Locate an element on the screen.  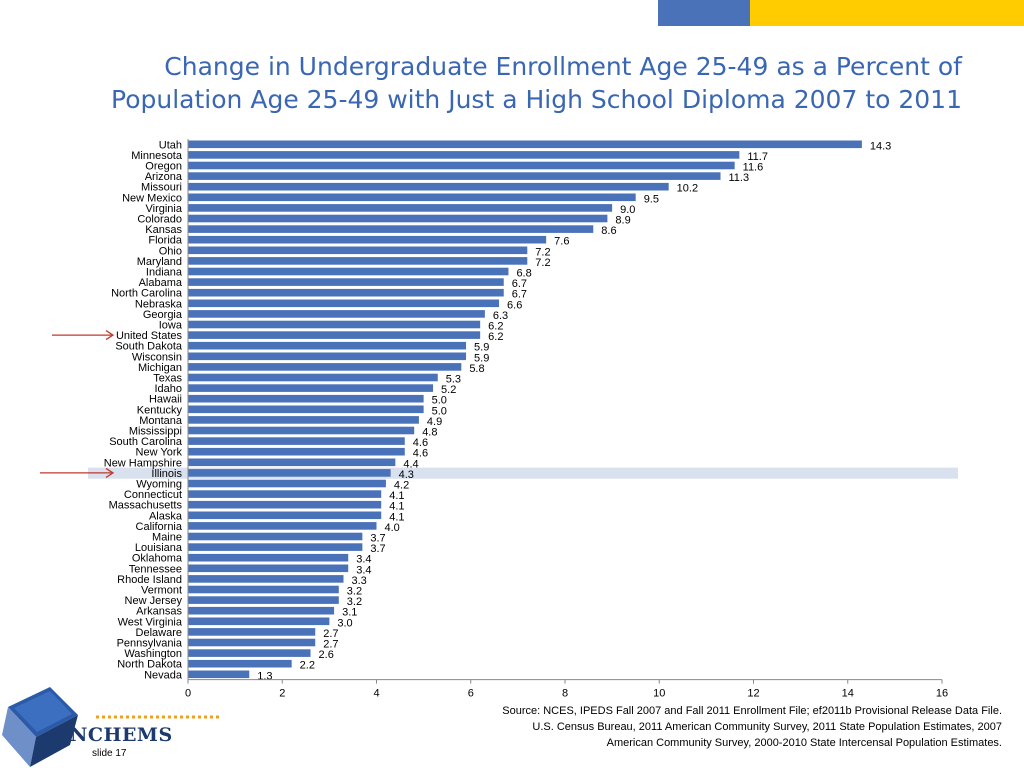
data-label: 5.9 is located at coordinates (481, 348).